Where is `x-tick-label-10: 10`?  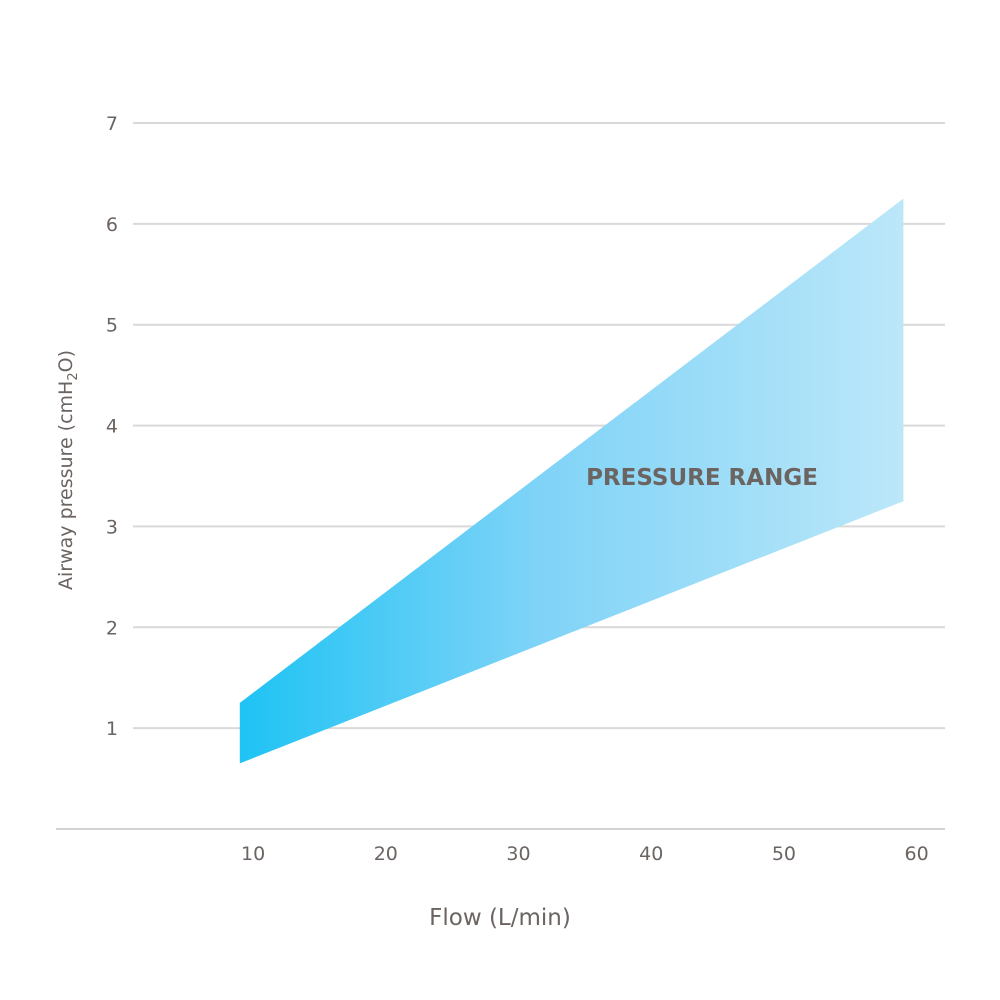
x-tick-label-10: 10 is located at coordinates (253, 854).